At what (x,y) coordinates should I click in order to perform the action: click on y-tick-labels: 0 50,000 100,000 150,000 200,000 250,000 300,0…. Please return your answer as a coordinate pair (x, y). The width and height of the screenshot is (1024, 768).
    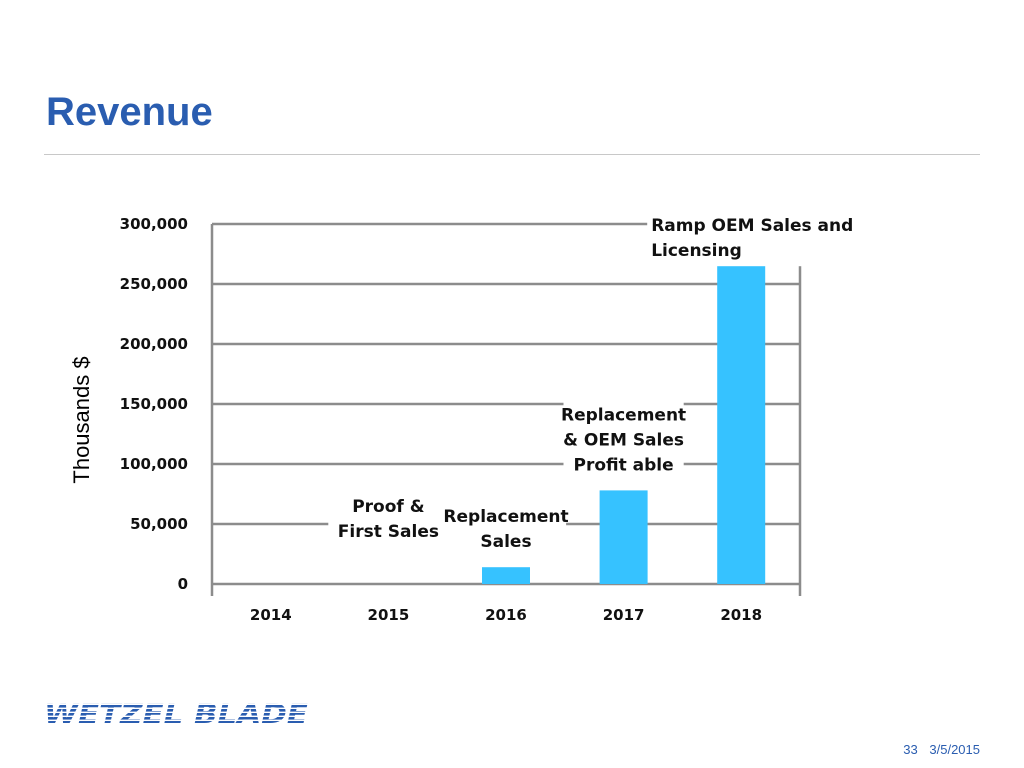
    Looking at the image, I should click on (154, 404).